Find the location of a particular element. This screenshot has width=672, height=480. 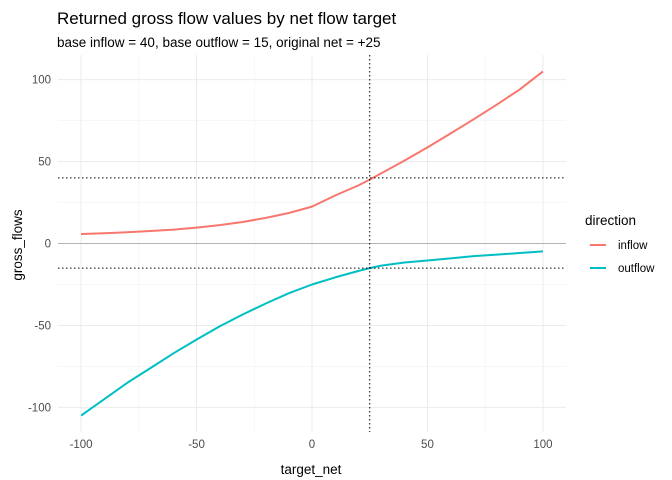

legend-title: direction is located at coordinates (610, 220).